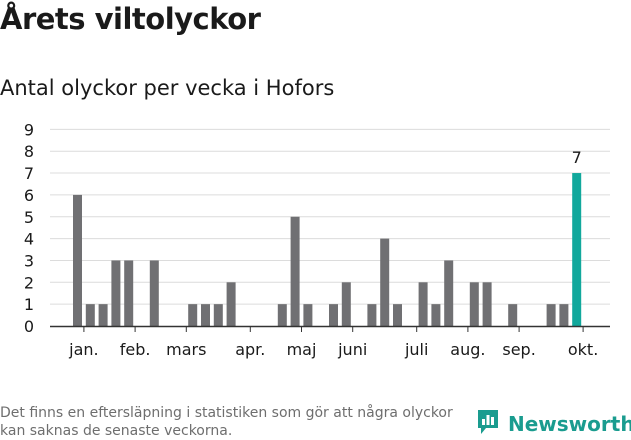 The height and width of the screenshot is (440, 631). What do you see at coordinates (583, 349) in the screenshot?
I see `x-tick-label: okt.` at bounding box center [583, 349].